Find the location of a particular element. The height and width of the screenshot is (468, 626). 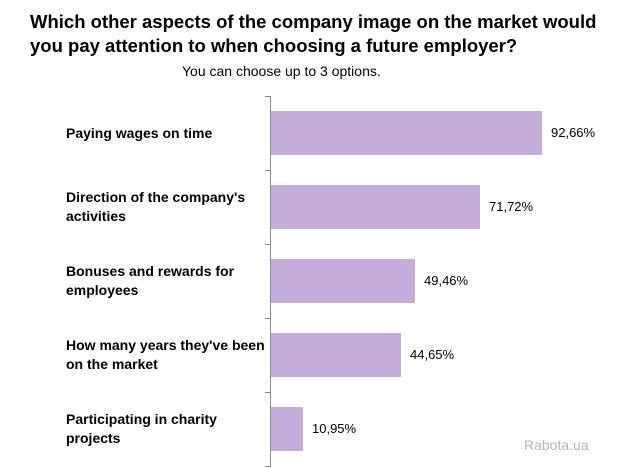

chart-subtitle: You can choose up to 3 options. is located at coordinates (281, 71).